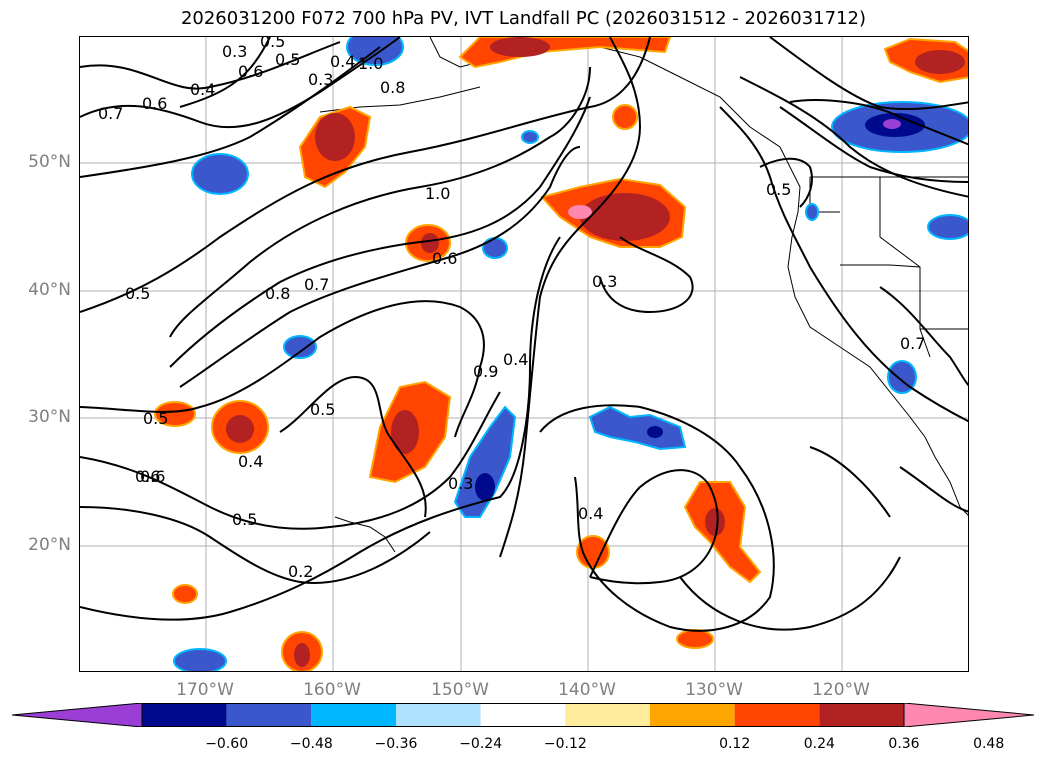  What do you see at coordinates (49, 545) in the screenshot?
I see `lat-label-20n: 20°N` at bounding box center [49, 545].